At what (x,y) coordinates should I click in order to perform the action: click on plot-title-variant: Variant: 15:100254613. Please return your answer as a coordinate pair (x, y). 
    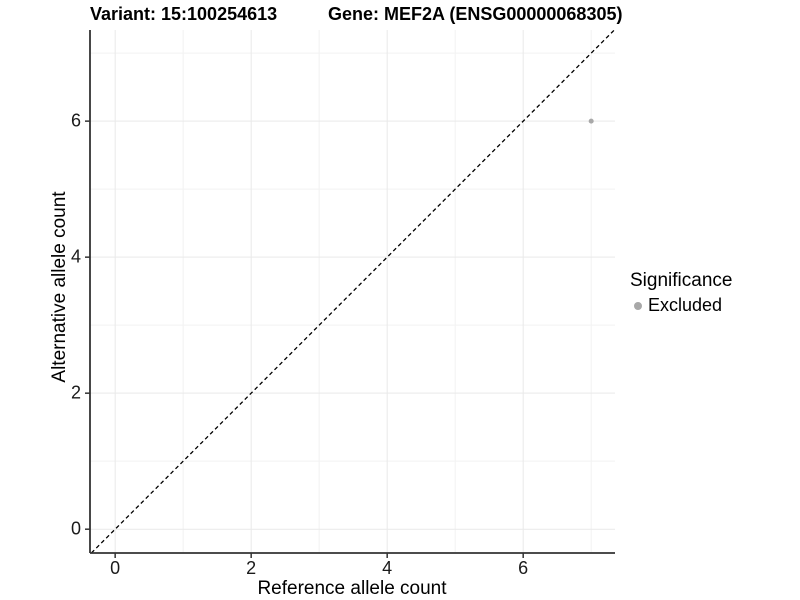
    Looking at the image, I should click on (184, 14).